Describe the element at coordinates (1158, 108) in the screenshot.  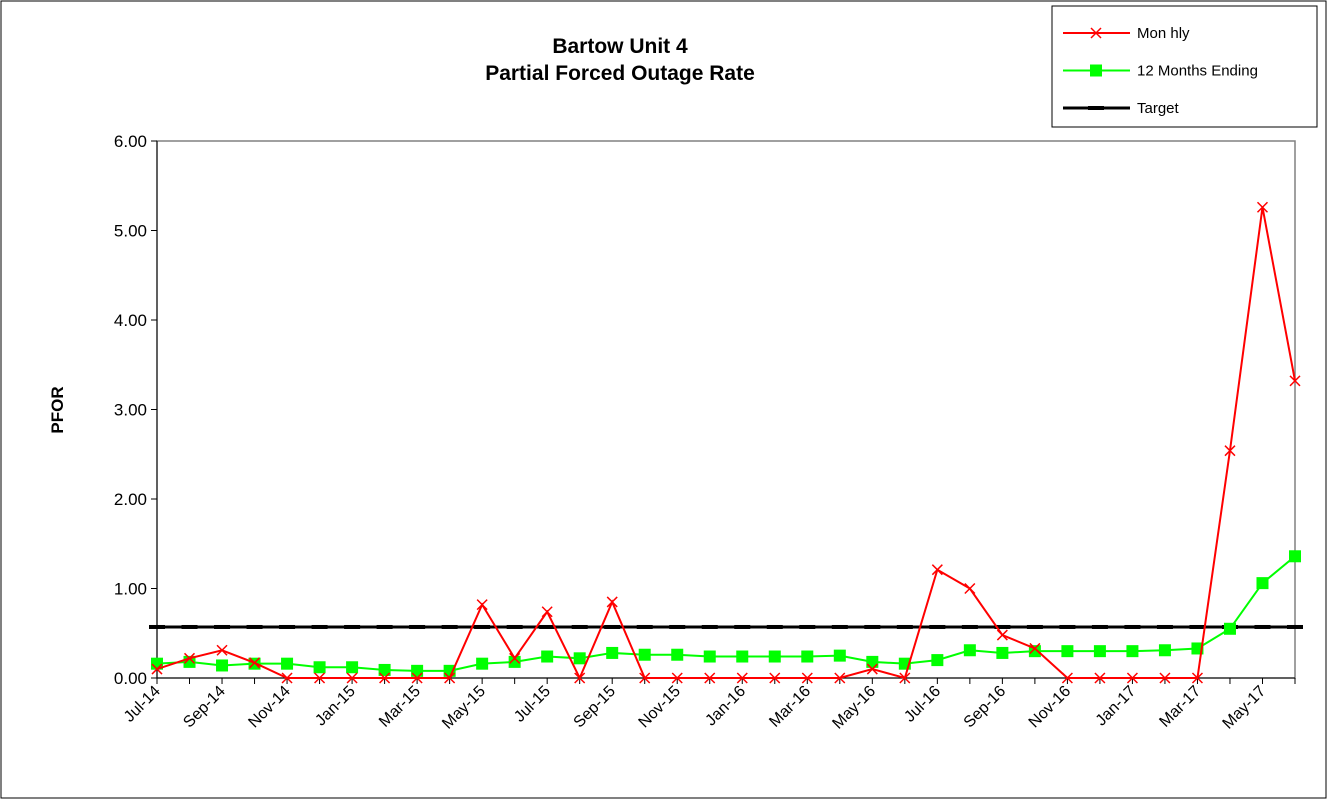
I see `legend-label: Target` at that location.